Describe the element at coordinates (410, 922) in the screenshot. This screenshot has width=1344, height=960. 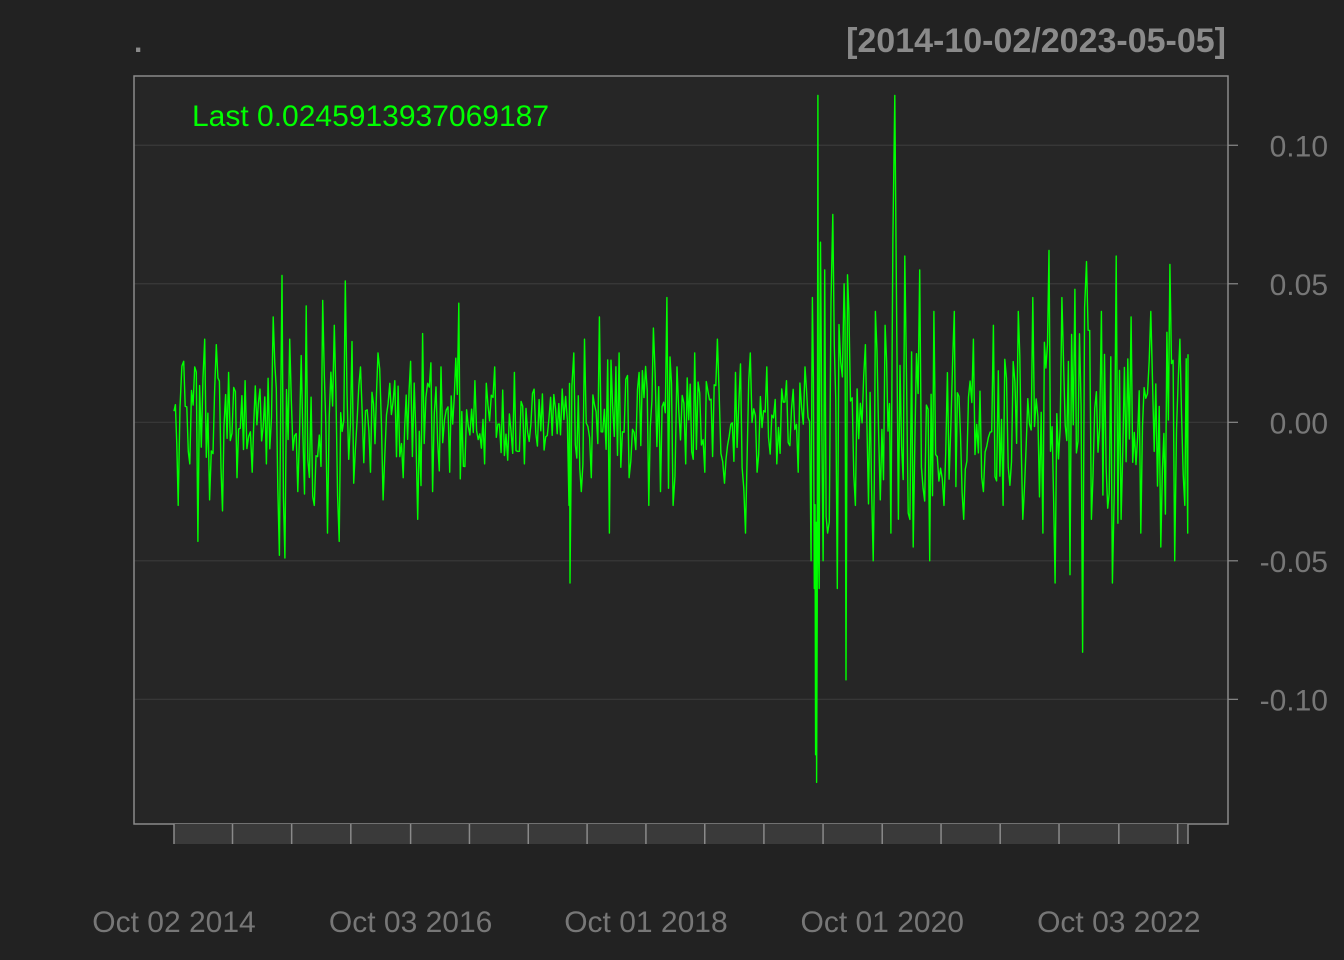
I see `x-tick-label: Oct 03 2016` at that location.